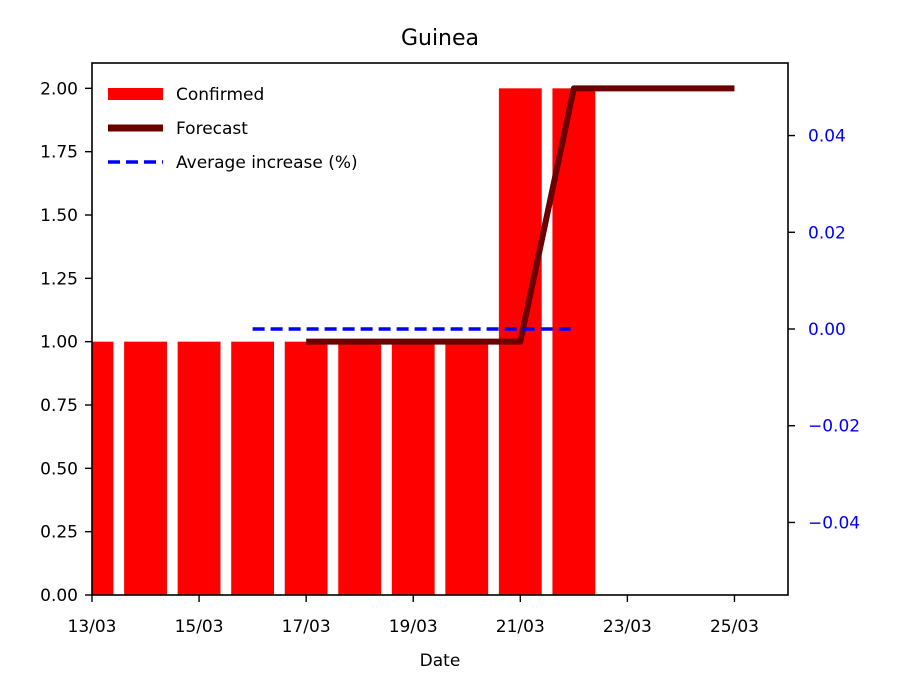  What do you see at coordinates (413, 627) in the screenshot?
I see `x-tick-label: 19/03` at bounding box center [413, 627].